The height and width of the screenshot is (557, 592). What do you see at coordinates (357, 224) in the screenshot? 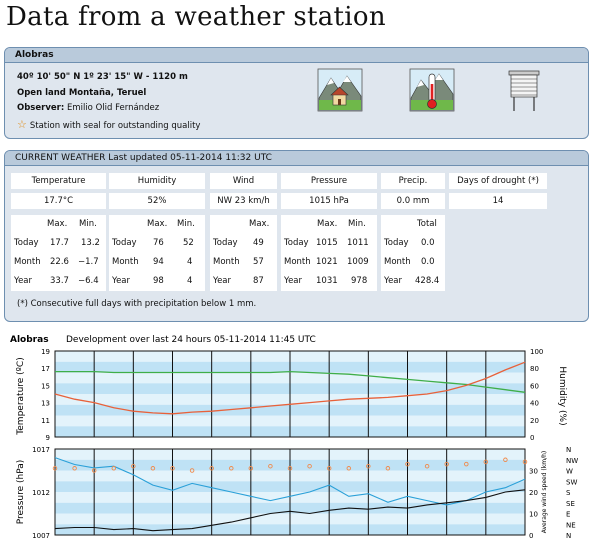
I see `pres-min-label: Min.` at bounding box center [357, 224].